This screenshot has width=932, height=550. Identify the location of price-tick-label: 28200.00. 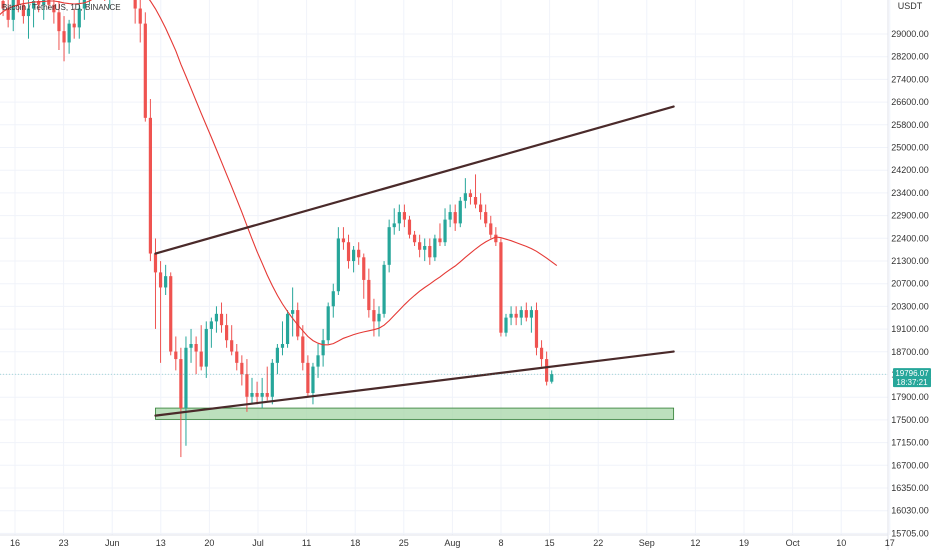
(910, 57).